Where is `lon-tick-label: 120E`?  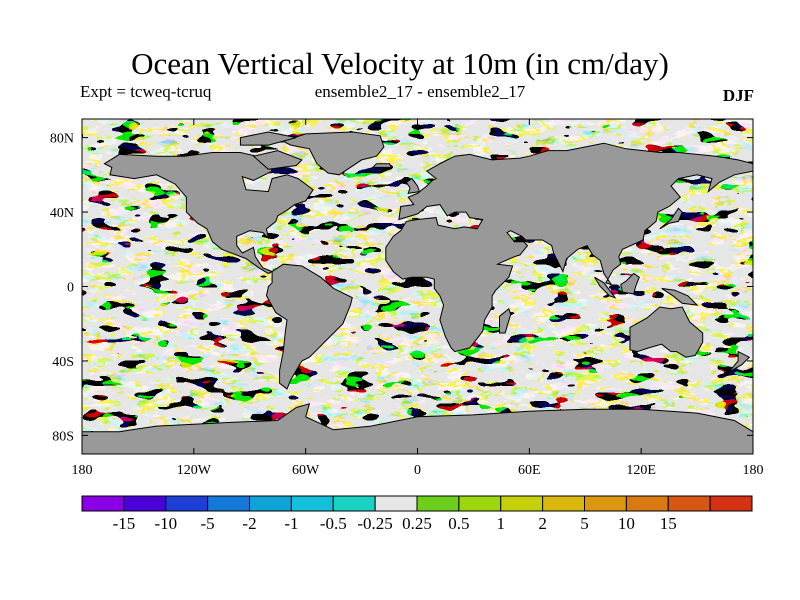 lon-tick-label: 120E is located at coordinates (641, 470).